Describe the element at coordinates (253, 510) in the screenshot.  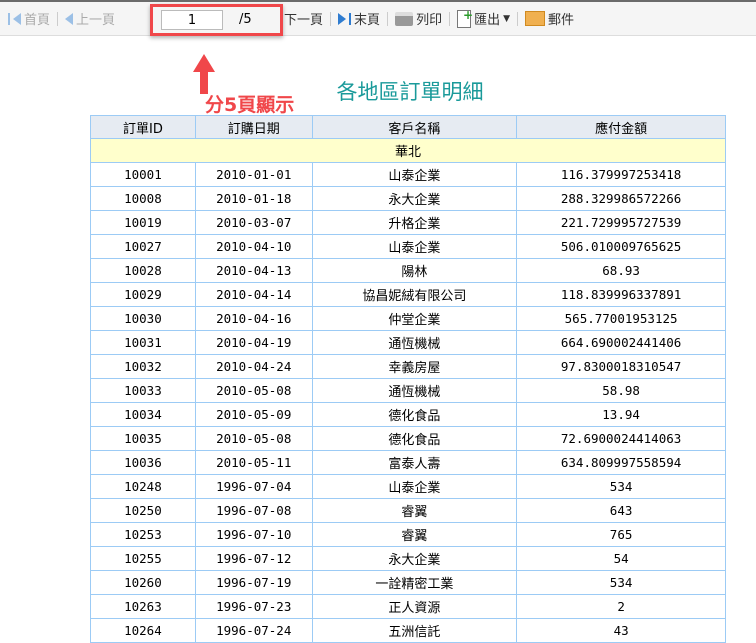
I see `order-date-cell: 1996-07-08` at that location.